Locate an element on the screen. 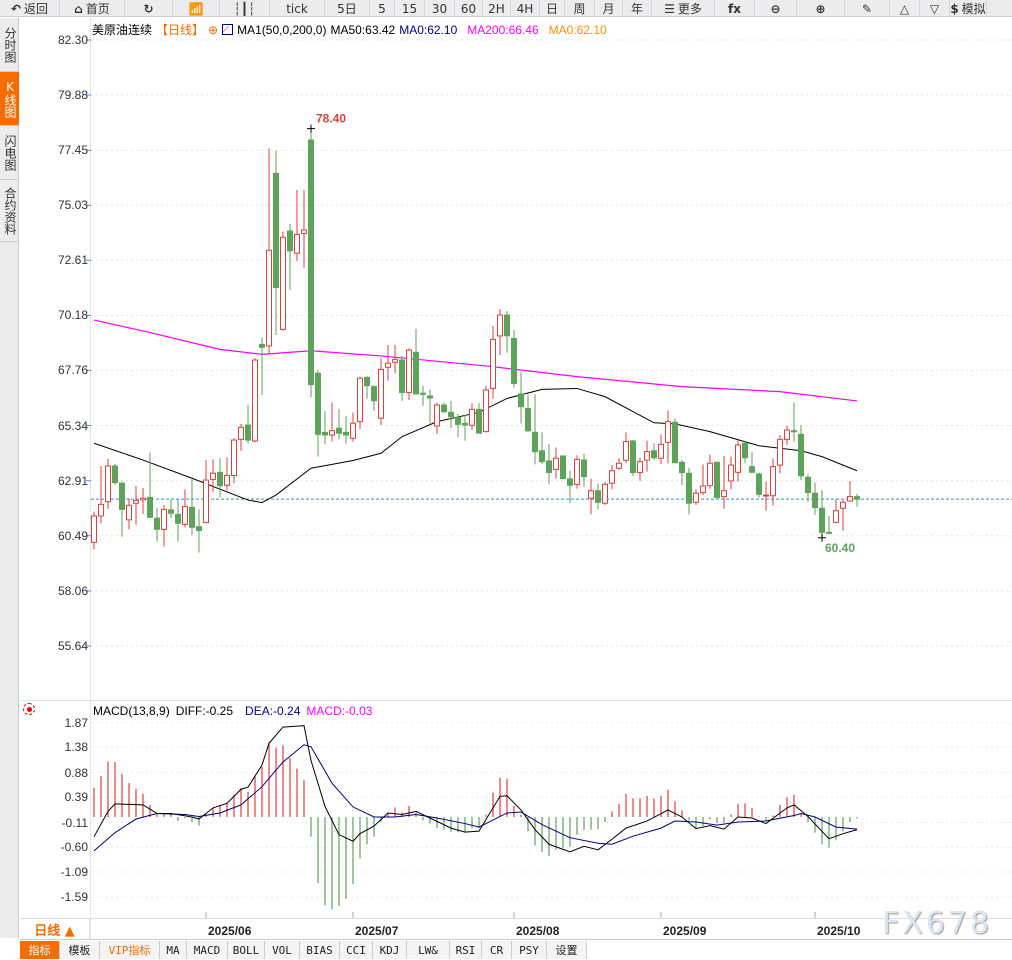 This screenshot has width=1012, height=960. macd-settings-icon is located at coordinates (29, 709).